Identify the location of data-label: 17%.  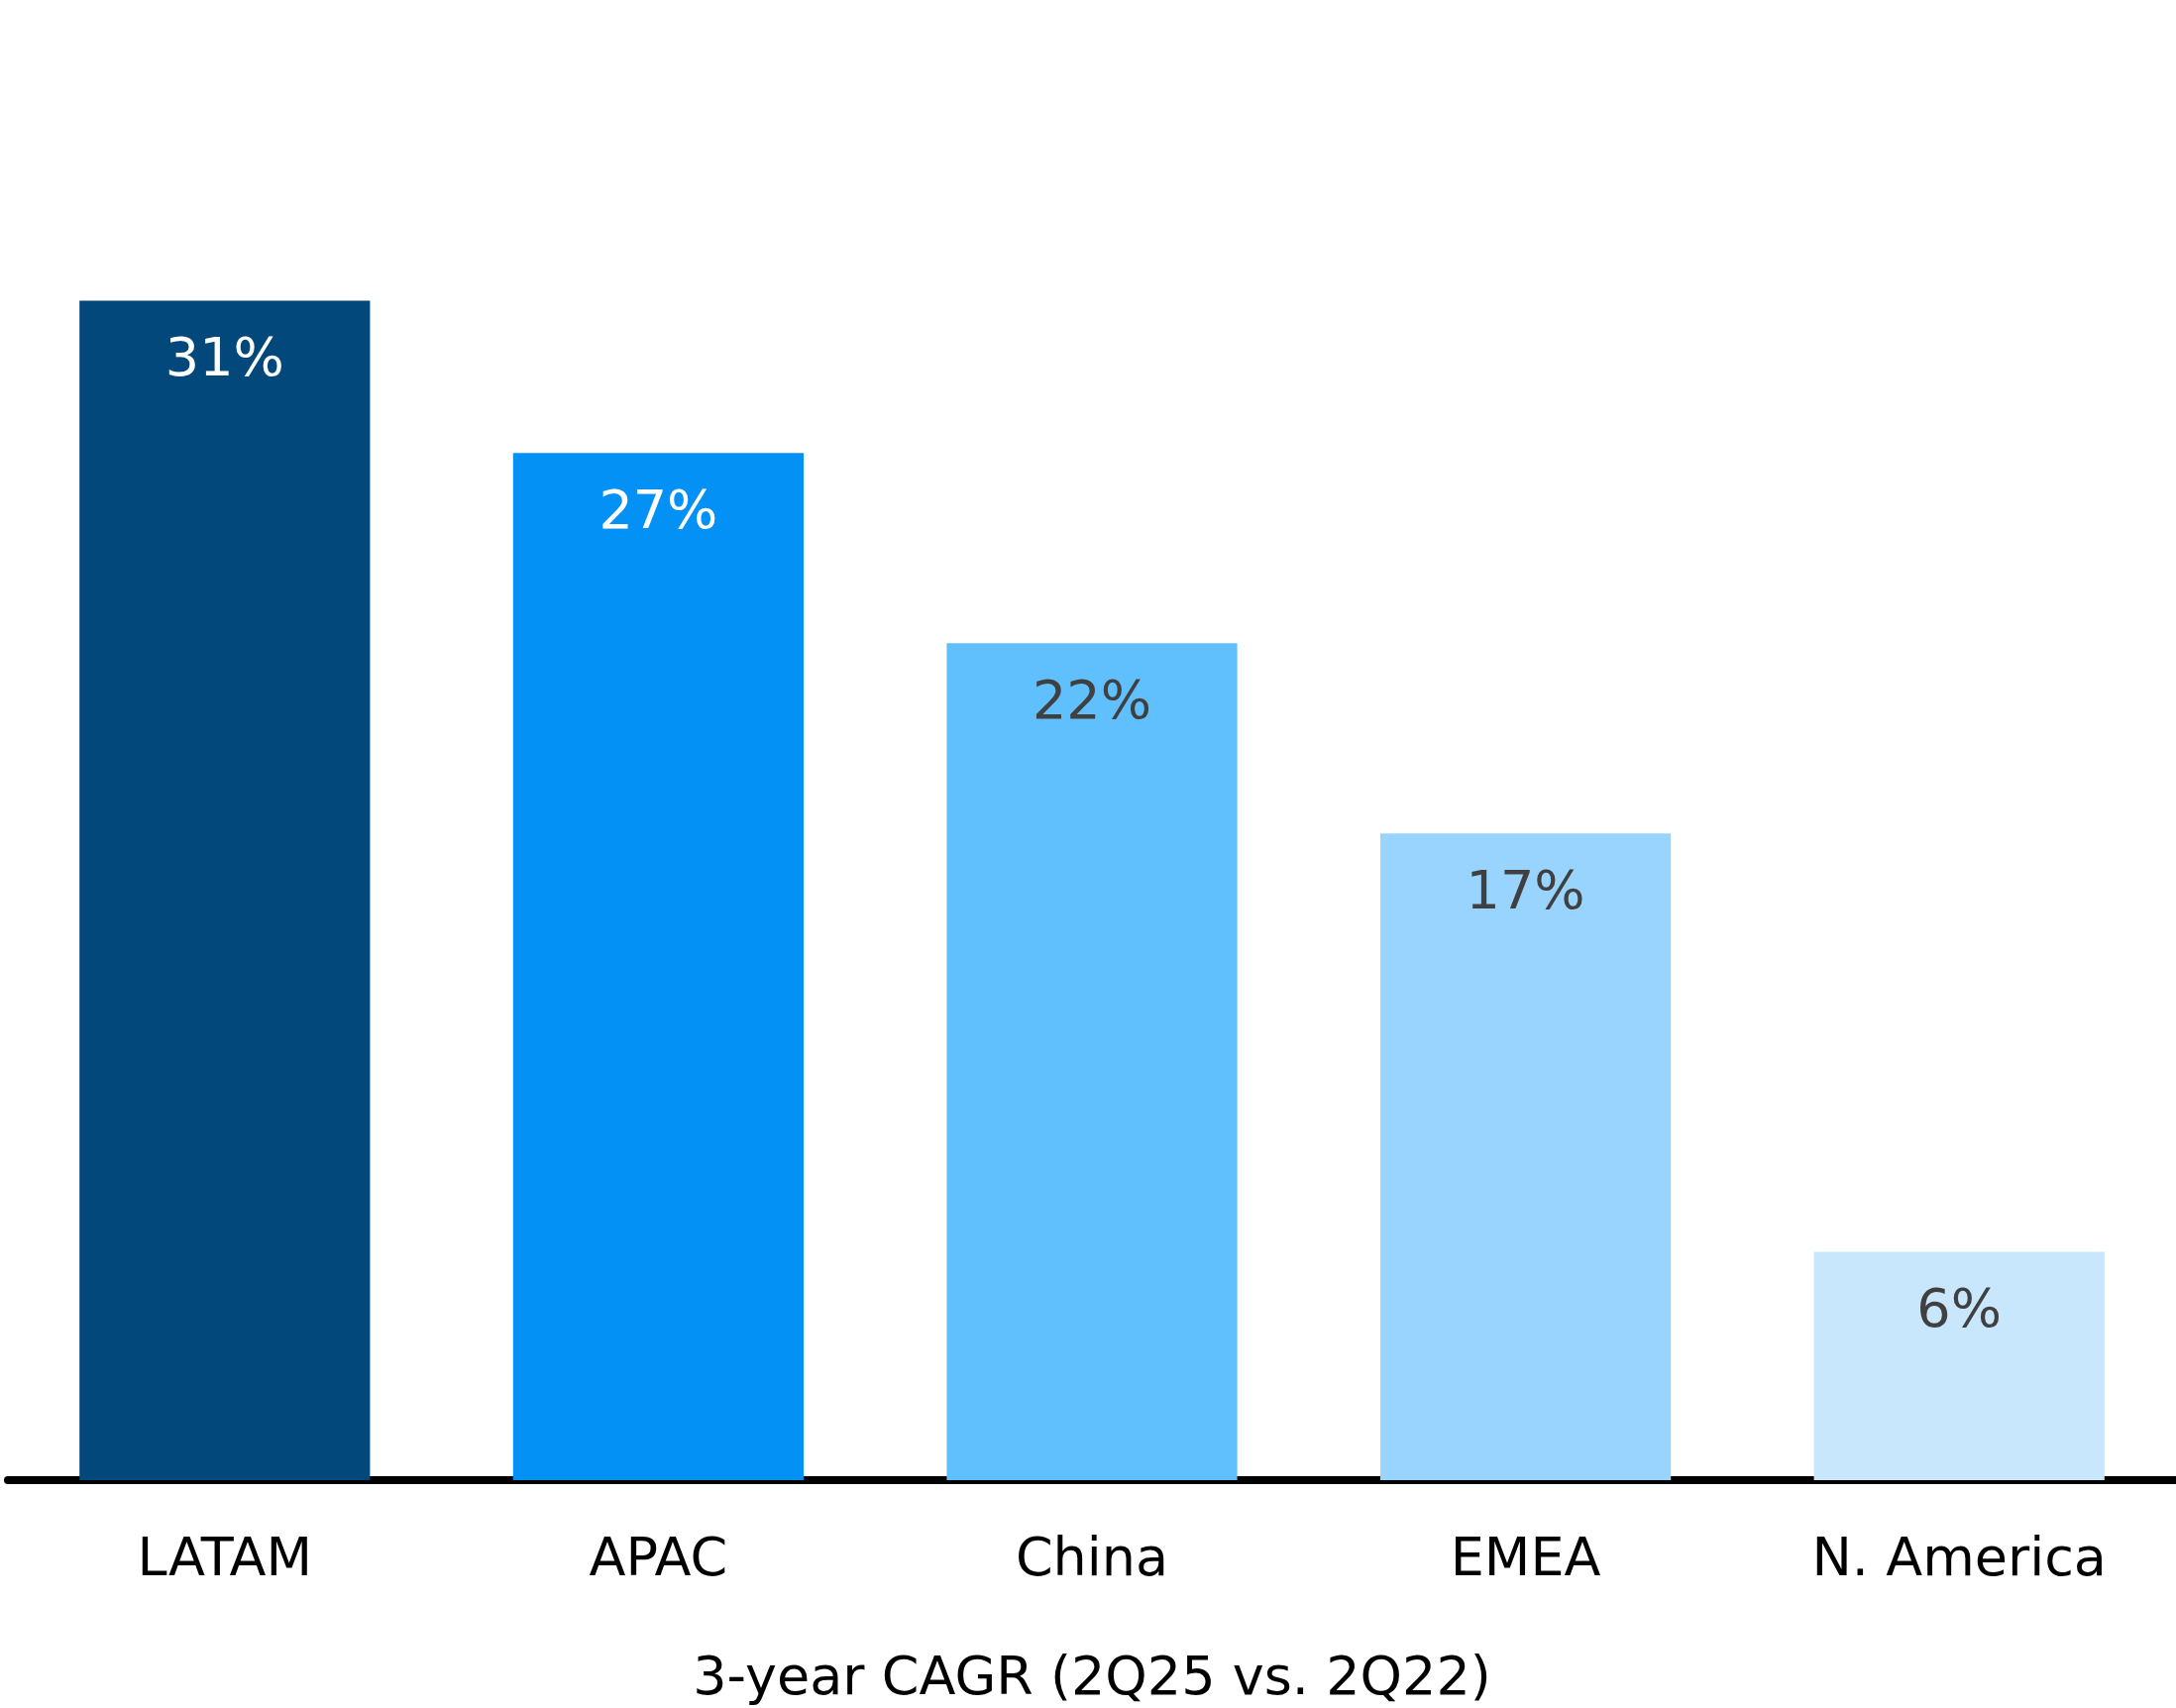
(1526, 889).